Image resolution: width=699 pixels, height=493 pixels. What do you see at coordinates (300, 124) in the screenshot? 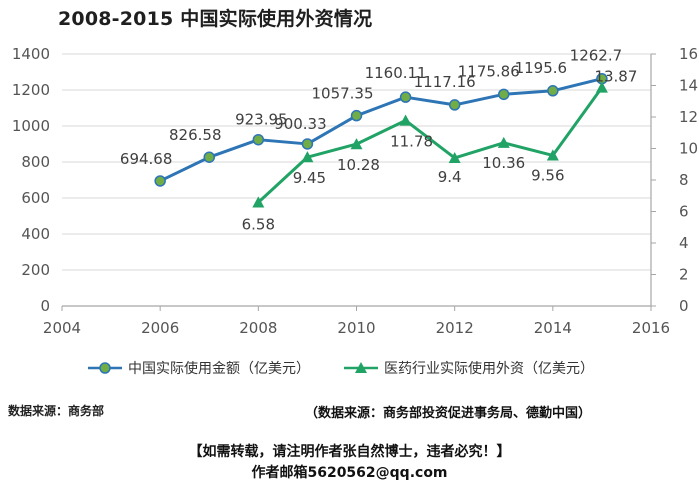
I see `series-1-label-2009: 900.33` at bounding box center [300, 124].